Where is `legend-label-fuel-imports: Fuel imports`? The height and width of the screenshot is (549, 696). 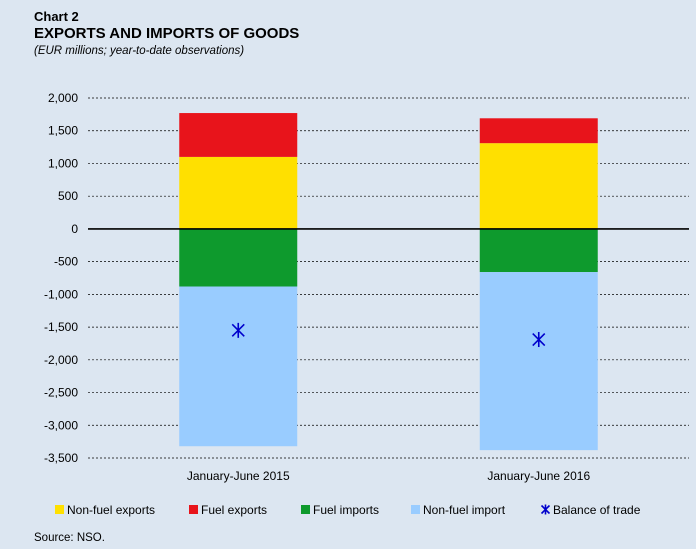 legend-label-fuel-imports: Fuel imports is located at coordinates (346, 510).